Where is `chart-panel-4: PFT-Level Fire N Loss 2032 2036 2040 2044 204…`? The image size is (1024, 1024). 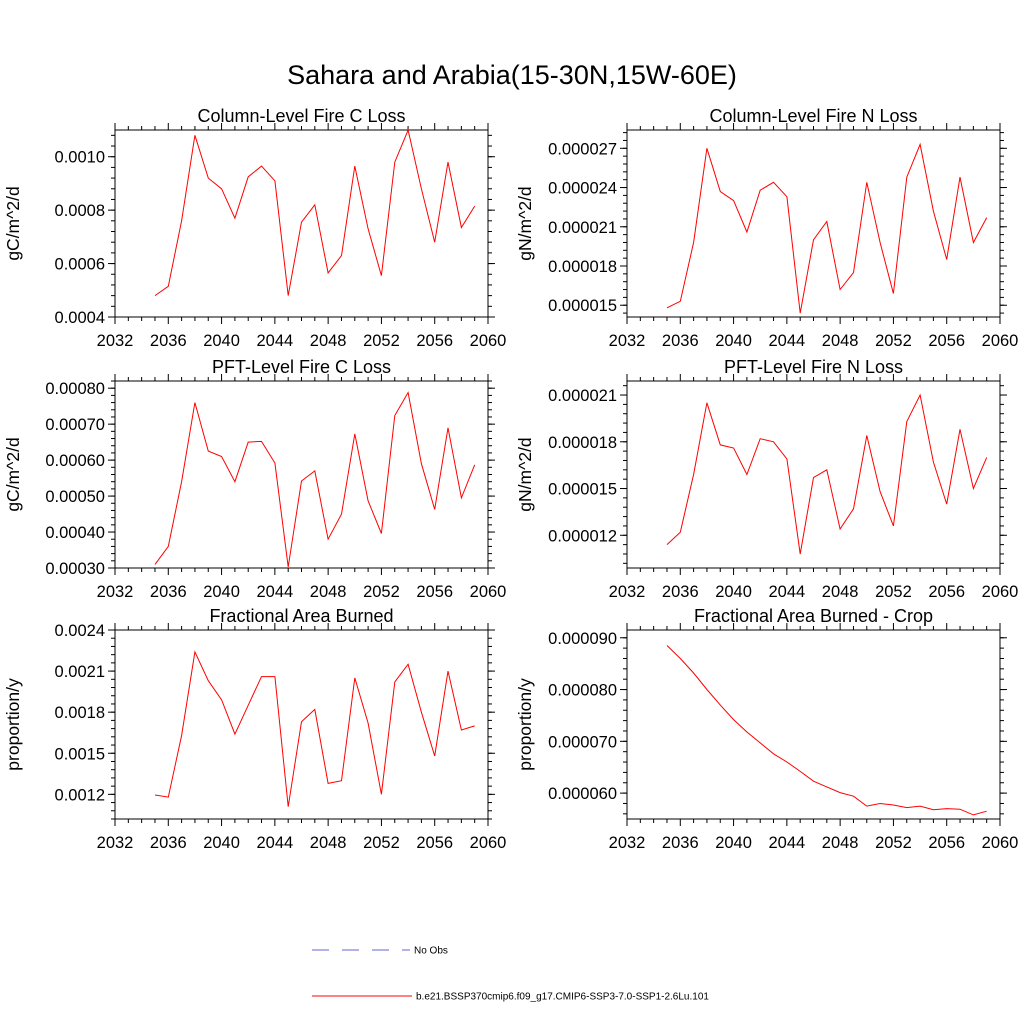 chart-panel-4: PFT-Level Fire N Loss 2032 2036 2040 2044 204… is located at coordinates (766, 479).